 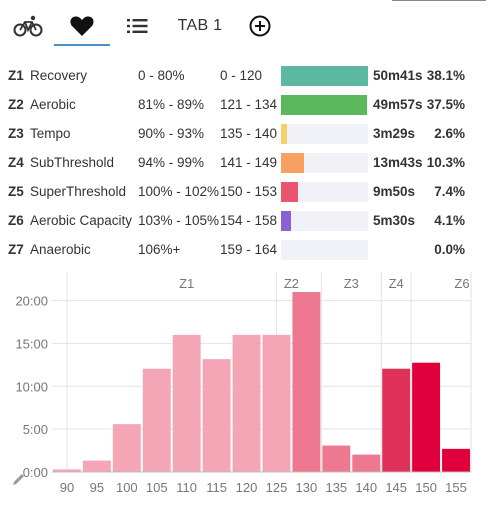 What do you see at coordinates (60, 249) in the screenshot?
I see `zone-name: Anaerobic` at bounding box center [60, 249].